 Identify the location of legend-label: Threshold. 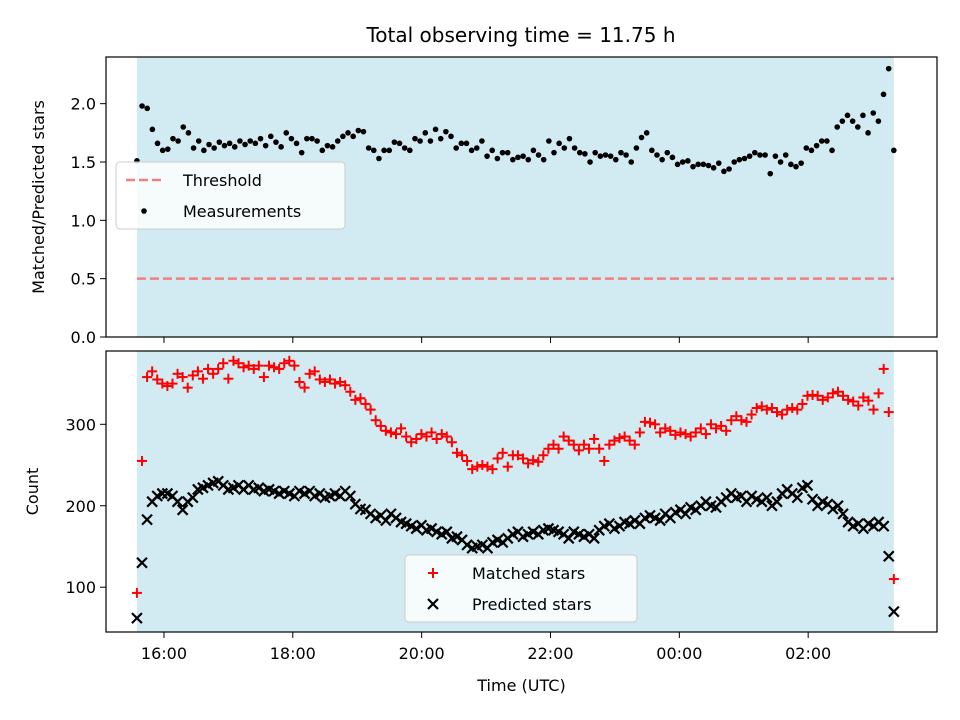
(222, 180).